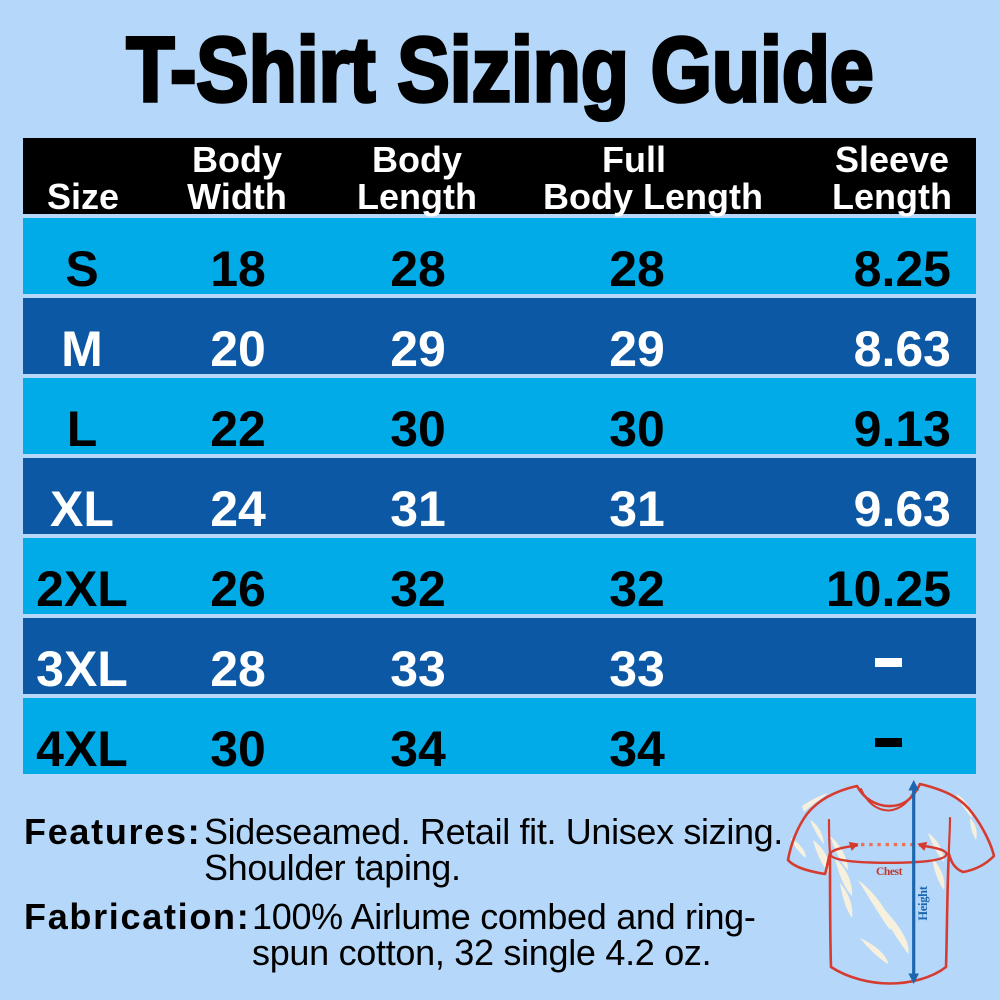 The height and width of the screenshot is (1000, 1000). What do you see at coordinates (889, 872) in the screenshot?
I see `svg-text: Chest` at bounding box center [889, 872].